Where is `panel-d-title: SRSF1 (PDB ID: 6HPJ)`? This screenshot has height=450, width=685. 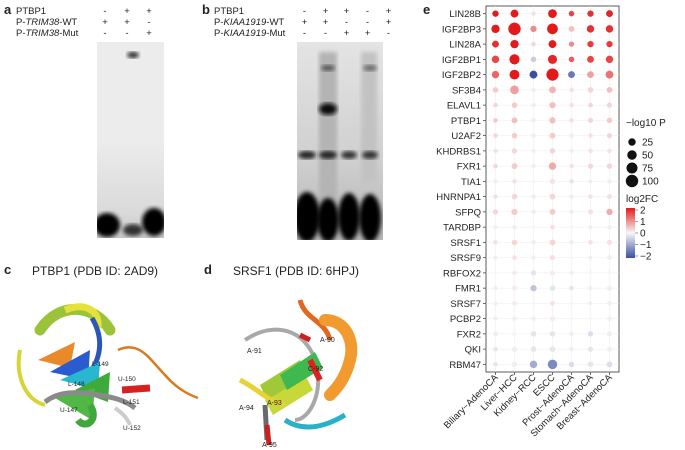 panel-d-title: SRSF1 (PDB ID: 6HPJ) is located at coordinates (296, 271).